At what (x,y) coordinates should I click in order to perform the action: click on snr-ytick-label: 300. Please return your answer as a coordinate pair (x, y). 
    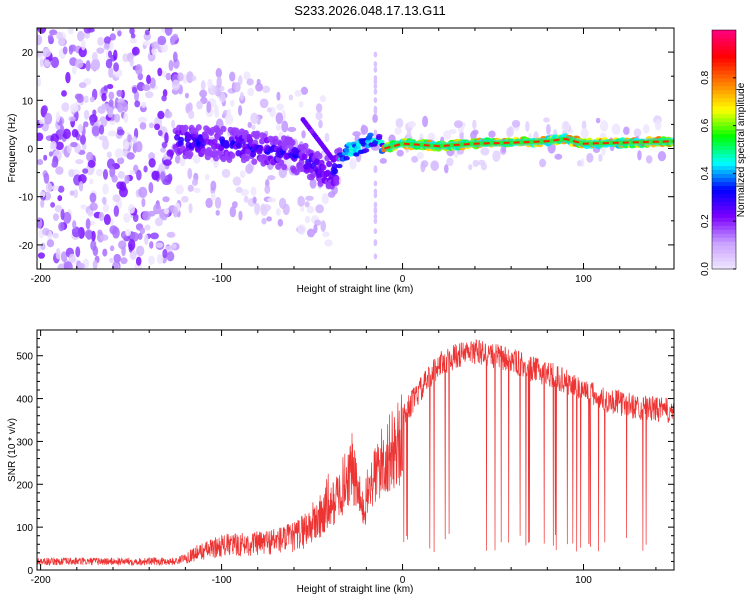
    Looking at the image, I should click on (24, 442).